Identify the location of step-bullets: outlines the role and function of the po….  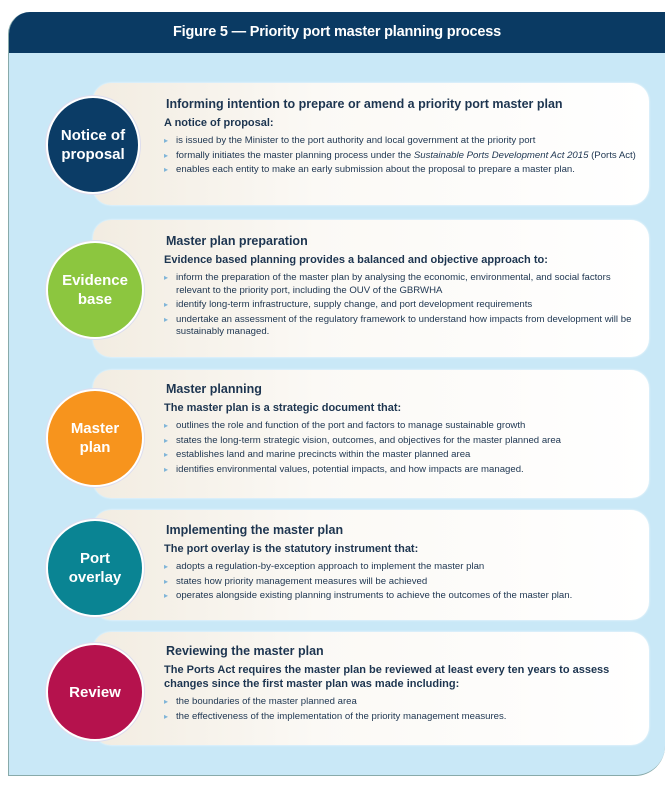
(402, 448).